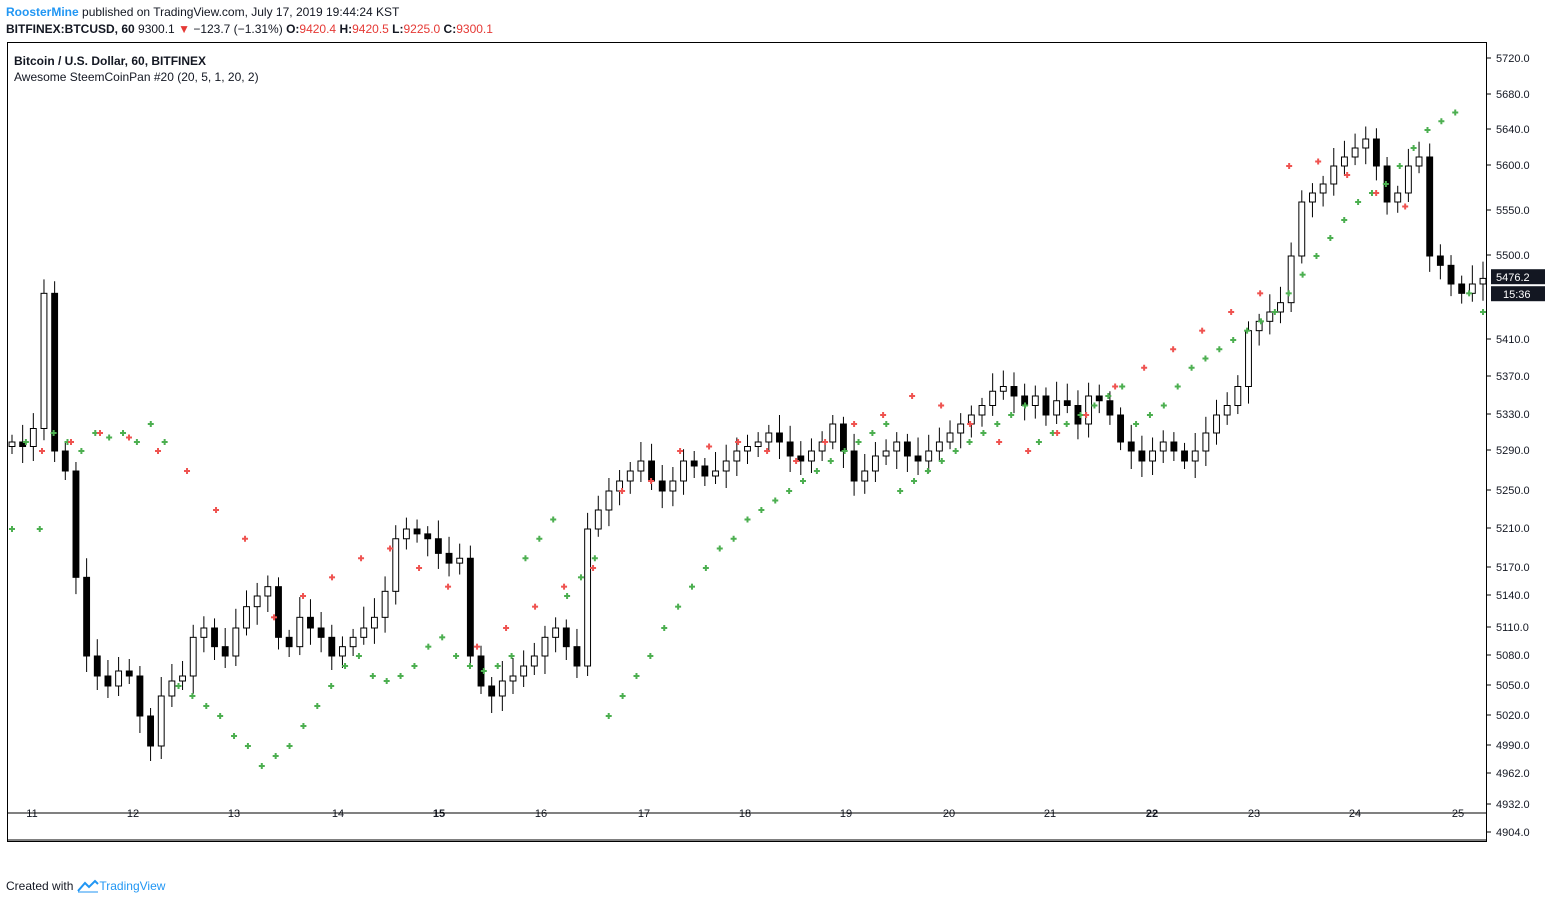 This screenshot has width=1545, height=905. I want to click on author-link: RoosterMine, so click(42, 12).